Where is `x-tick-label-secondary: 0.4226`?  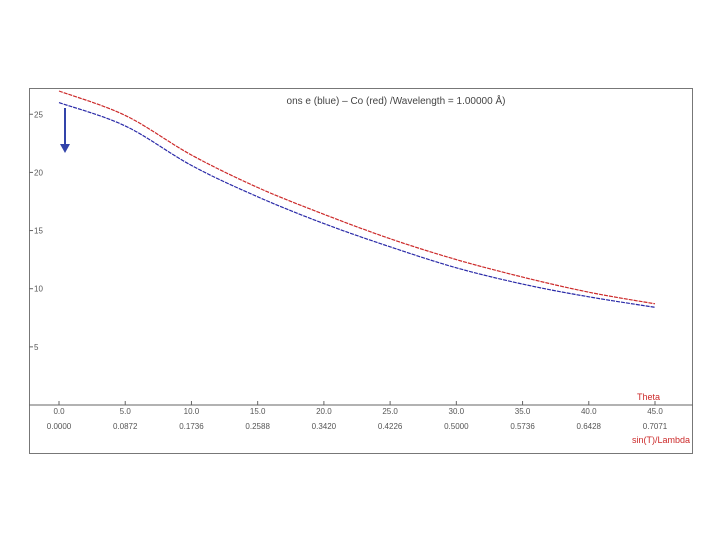 x-tick-label-secondary: 0.4226 is located at coordinates (390, 426).